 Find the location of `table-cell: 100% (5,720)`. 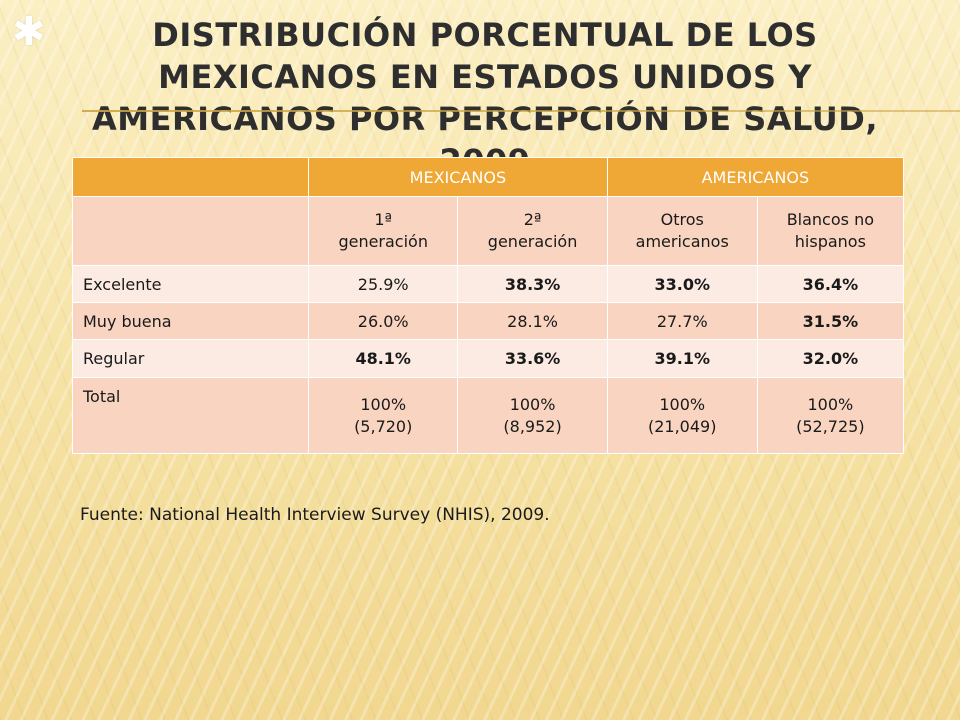

table-cell: 100% (5,720) is located at coordinates (383, 415).